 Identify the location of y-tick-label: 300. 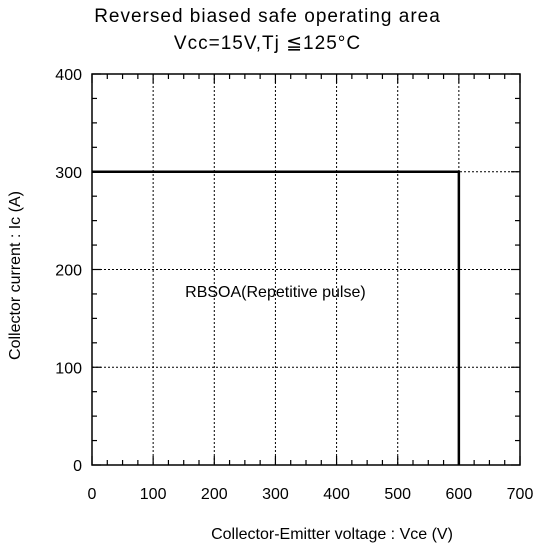
(68, 173).